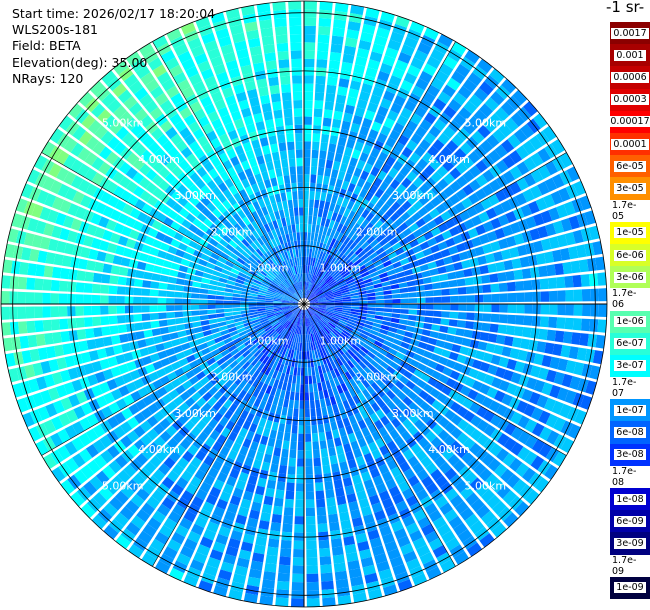 This screenshot has height=610, width=650. Describe the element at coordinates (377, 232) in the screenshot. I see `range-label: 2.00km` at that location.